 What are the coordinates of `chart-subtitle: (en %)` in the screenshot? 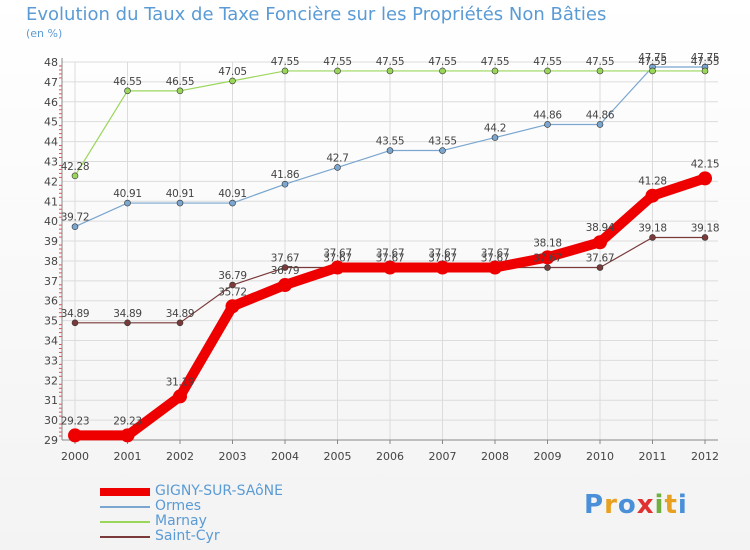 It's located at (44, 33).